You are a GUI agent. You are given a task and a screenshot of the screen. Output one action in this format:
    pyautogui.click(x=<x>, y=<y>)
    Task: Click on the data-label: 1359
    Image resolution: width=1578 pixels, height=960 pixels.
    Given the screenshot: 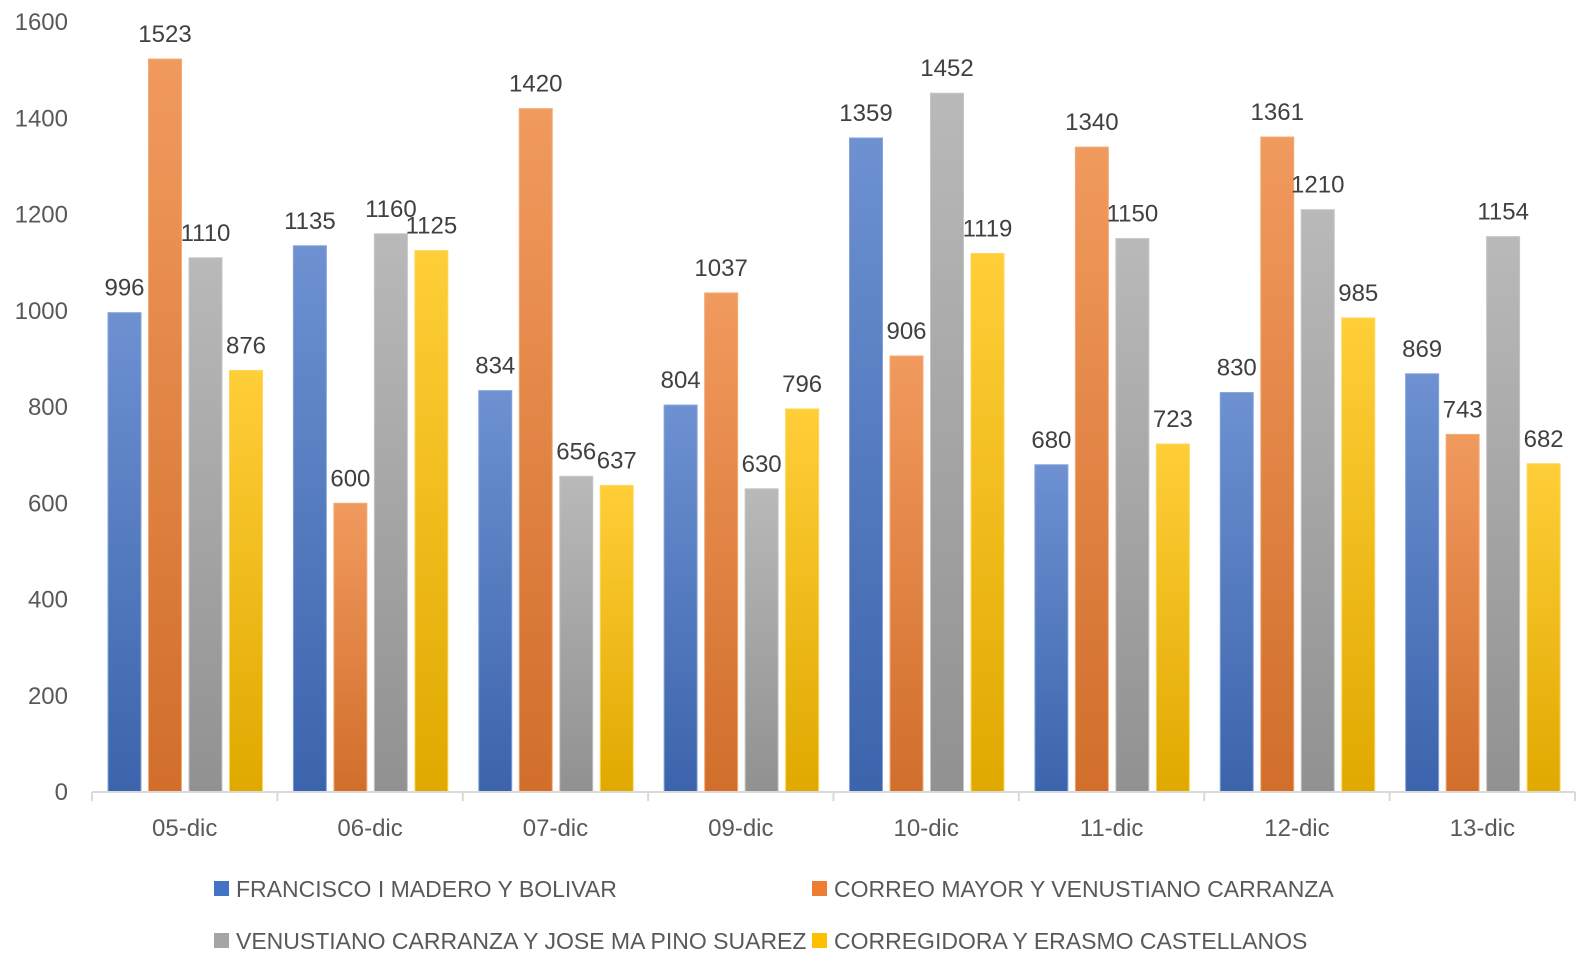 What is the action you would take?
    pyautogui.click(x=865, y=113)
    